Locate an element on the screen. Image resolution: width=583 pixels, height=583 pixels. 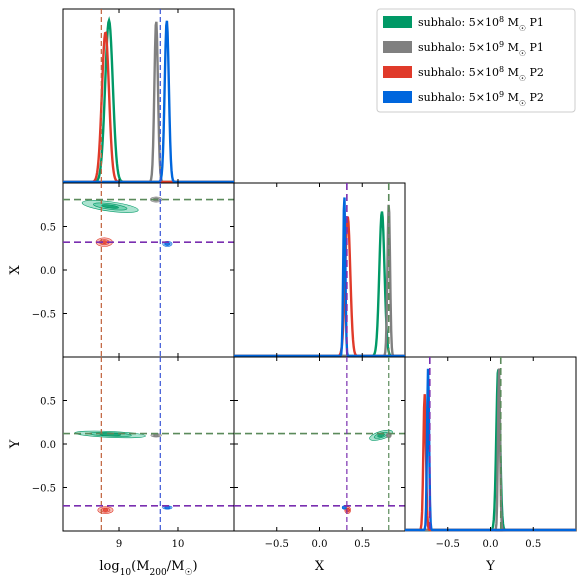
x-axis-label-y: Y is located at coordinates (490, 566).